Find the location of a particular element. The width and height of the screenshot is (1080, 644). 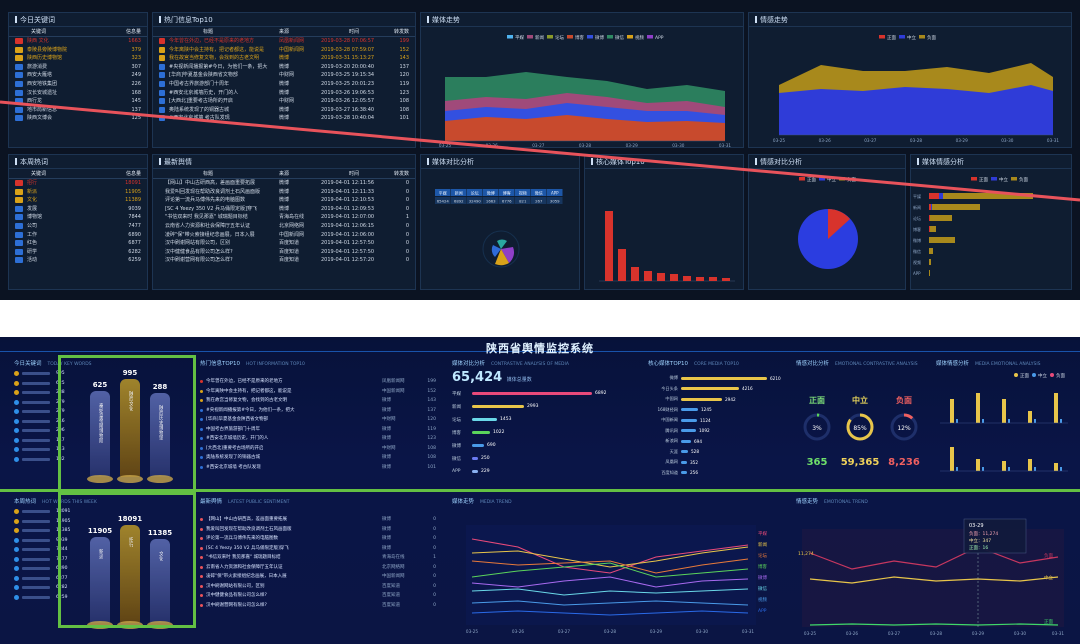

news-row: 汉中健健食品有限公司怎么样? 百度知道 2019-04-01 12:57:50 0 is located at coordinates (284, 252).